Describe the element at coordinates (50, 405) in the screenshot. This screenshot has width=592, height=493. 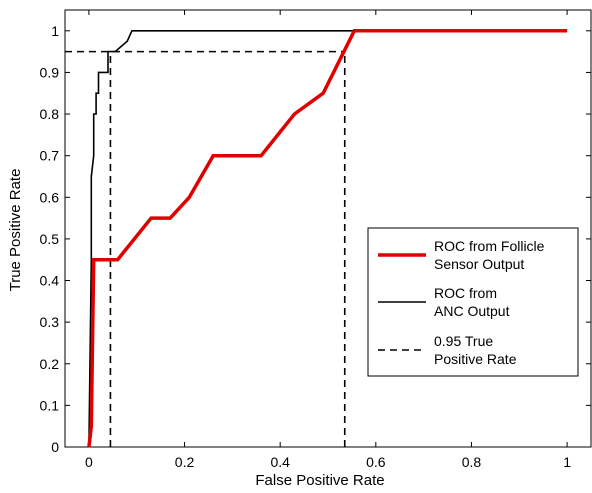
I see `y-tick-label: 0.1` at that location.